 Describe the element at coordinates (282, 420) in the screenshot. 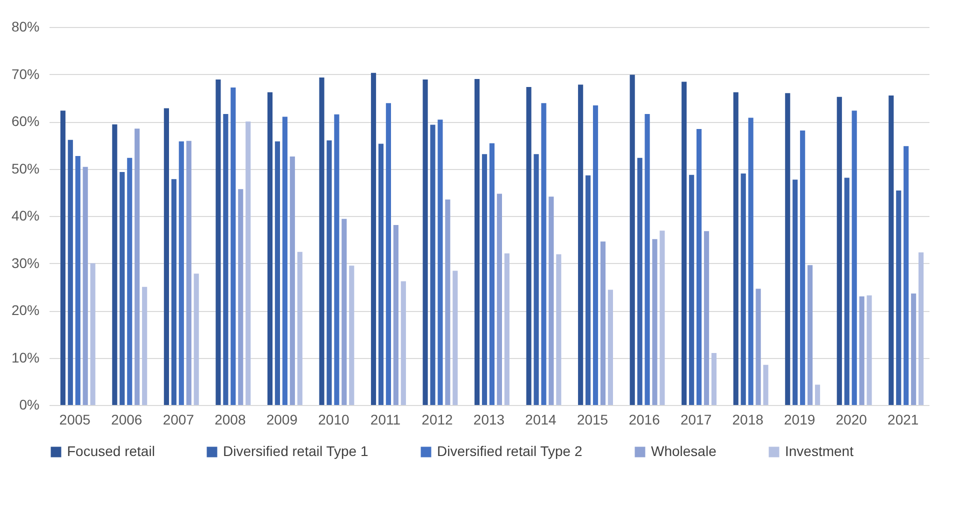

I see `x-tick-label: 2009` at that location.